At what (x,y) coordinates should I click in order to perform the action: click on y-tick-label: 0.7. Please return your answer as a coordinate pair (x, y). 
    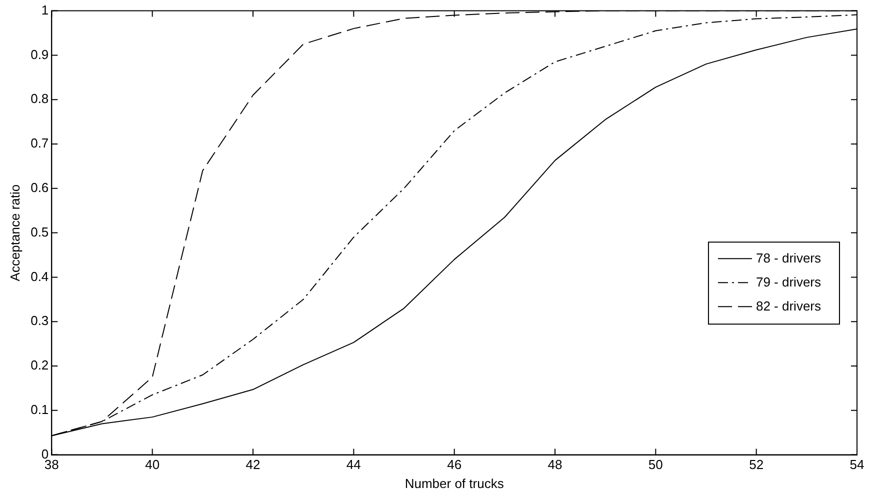
    Looking at the image, I should click on (39, 143).